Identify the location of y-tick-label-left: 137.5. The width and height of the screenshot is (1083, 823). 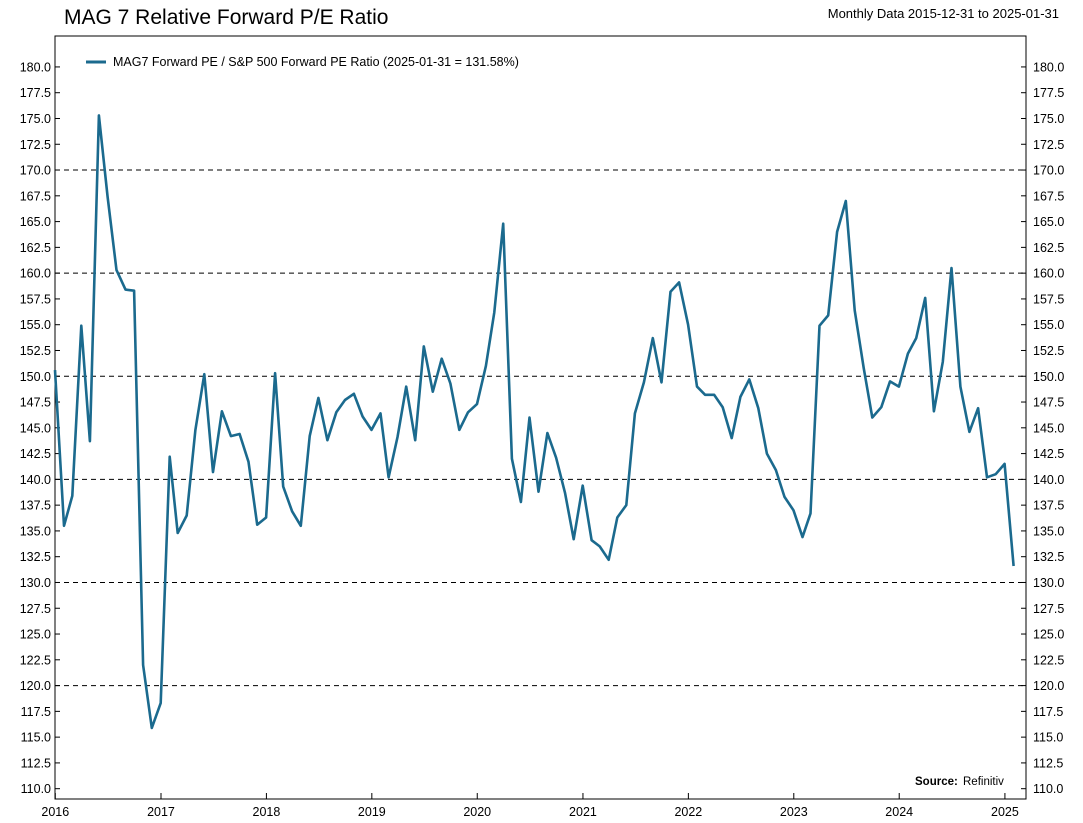
(35, 506).